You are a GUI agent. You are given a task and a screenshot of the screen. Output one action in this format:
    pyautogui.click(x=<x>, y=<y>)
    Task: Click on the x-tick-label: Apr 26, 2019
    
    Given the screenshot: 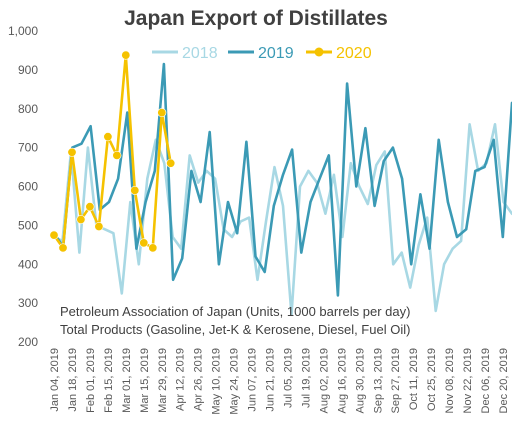 What is the action you would take?
    pyautogui.click(x=199, y=379)
    